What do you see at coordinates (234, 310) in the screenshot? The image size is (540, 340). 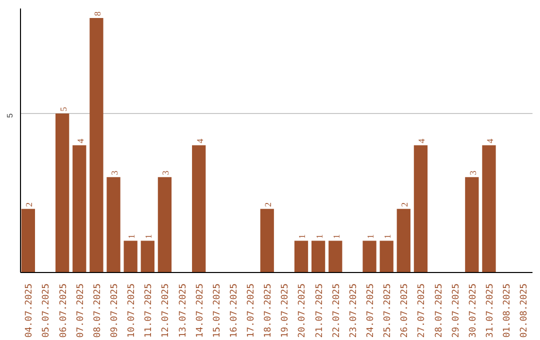 I see `x-tick-label: 16.07.2025` at bounding box center [234, 310].